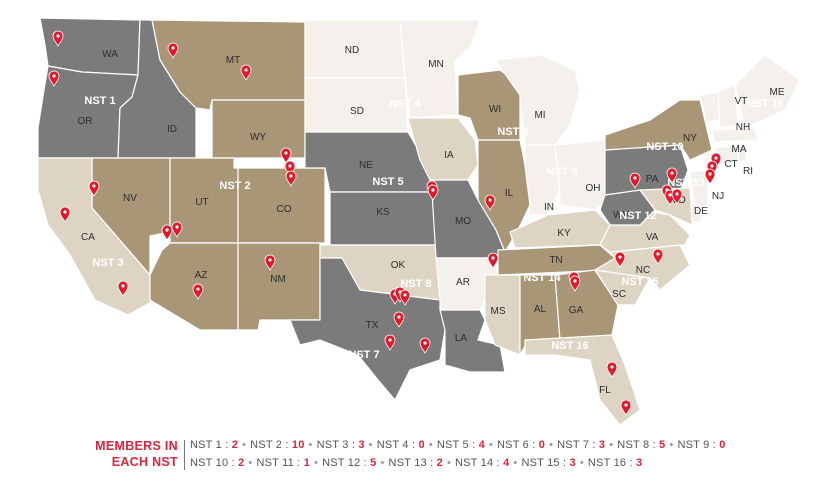  What do you see at coordinates (352, 50) in the screenshot?
I see `state-label-nd: ND` at bounding box center [352, 50].